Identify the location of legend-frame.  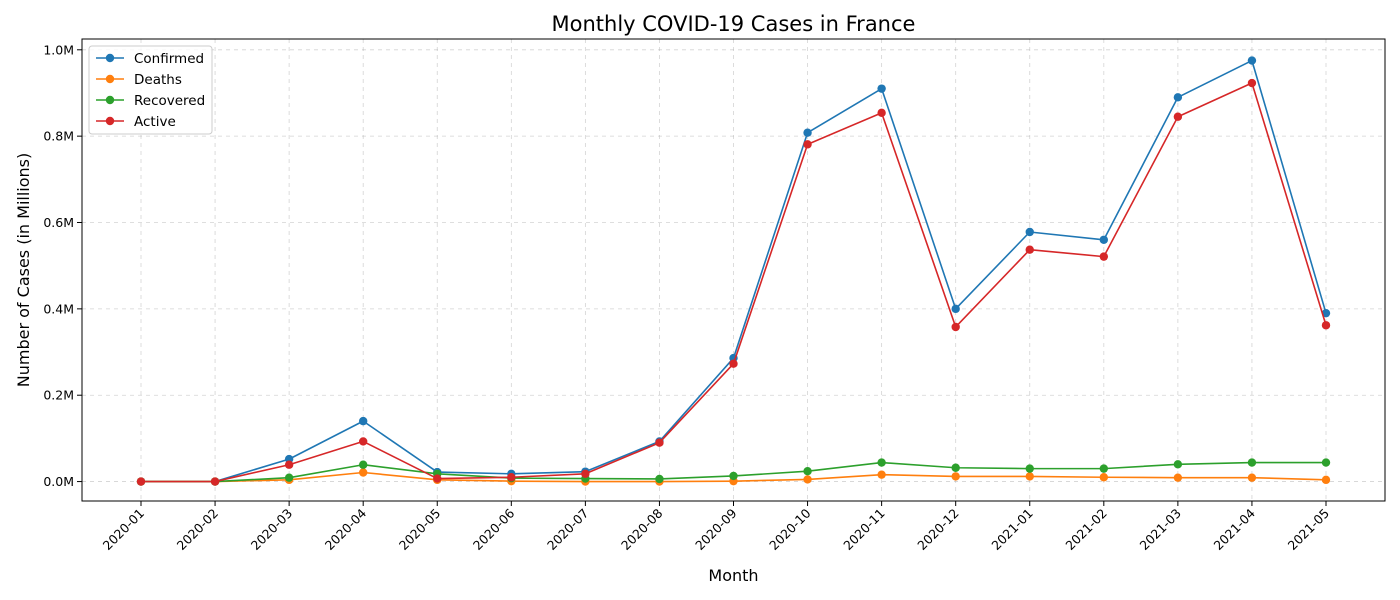
(150, 90).